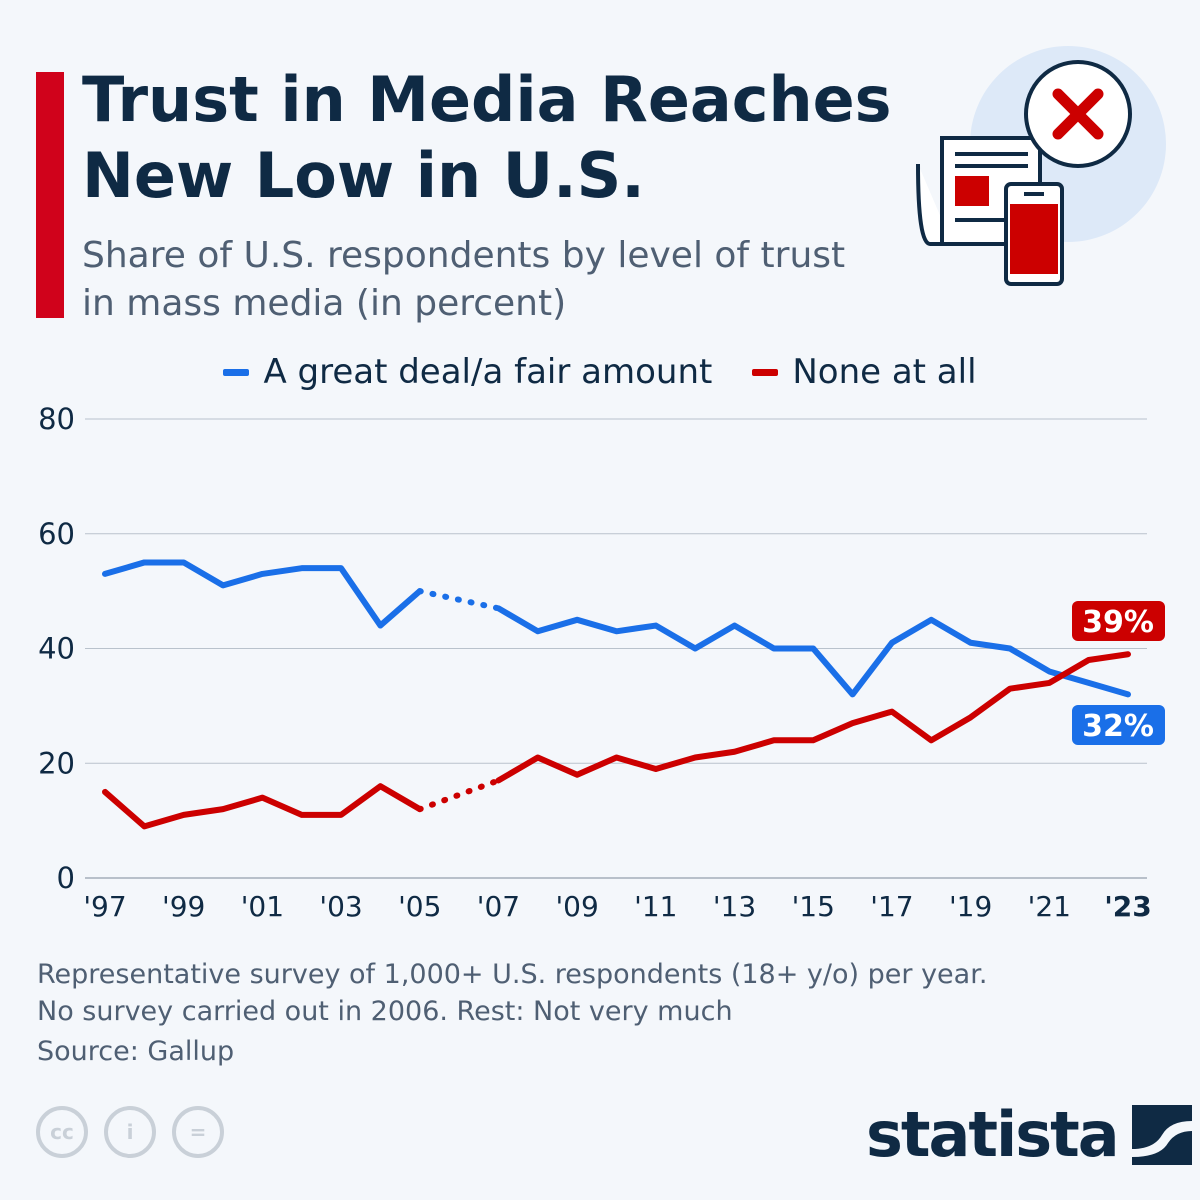  I want to click on statista-mark-icon, so click(1161, 1134).